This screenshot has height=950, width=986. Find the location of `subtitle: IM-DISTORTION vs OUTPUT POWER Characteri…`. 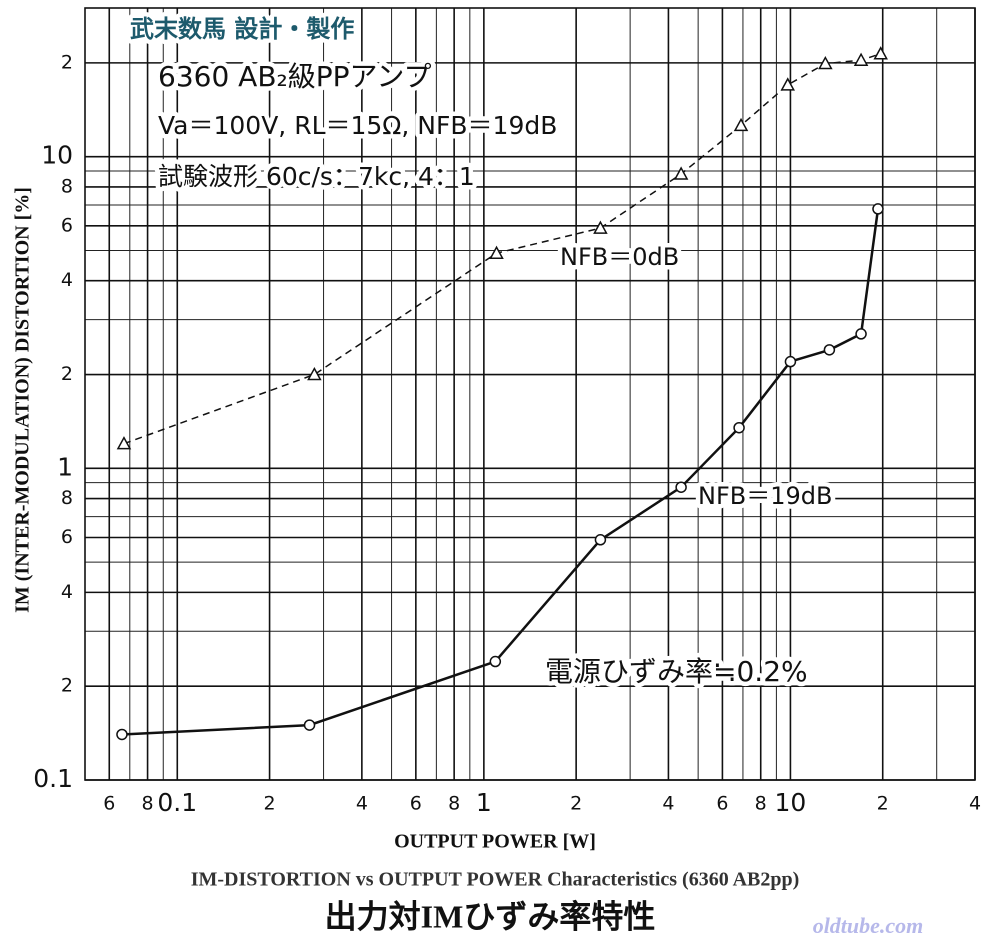

subtitle: IM-DISTORTION vs OUTPUT POWER Characteri… is located at coordinates (495, 880).